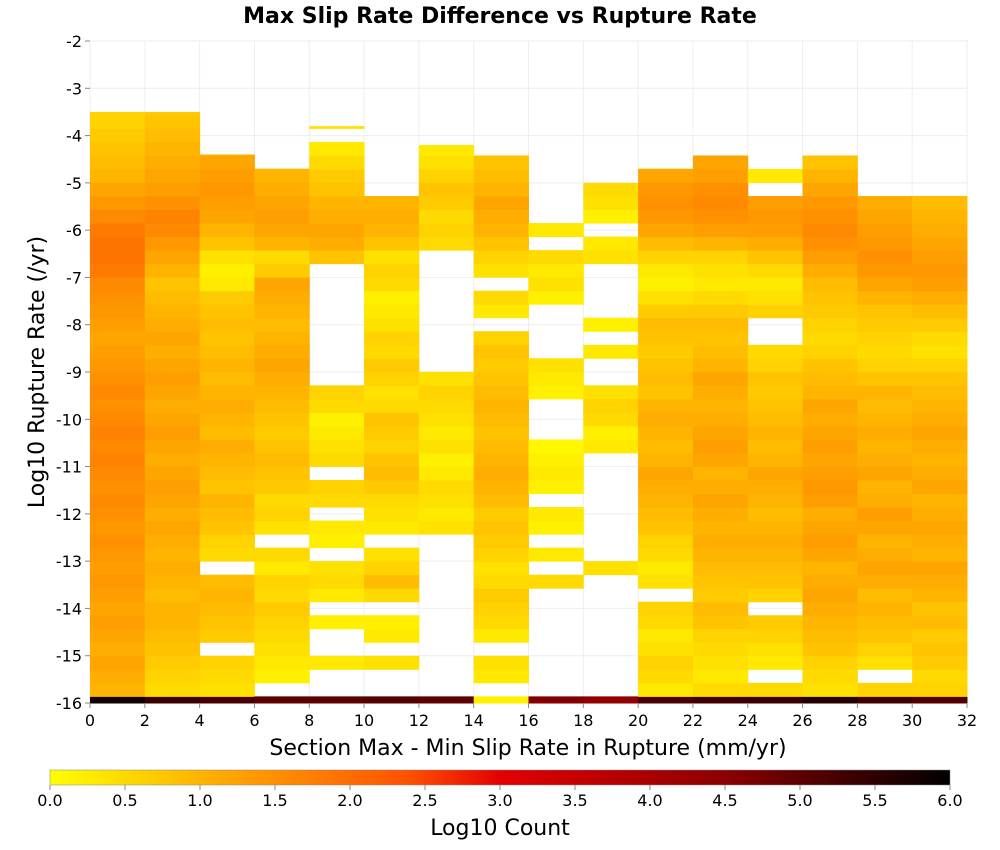 This screenshot has width=1000, height=850. What do you see at coordinates (74, 41) in the screenshot?
I see `y-tick-label: -2` at bounding box center [74, 41].